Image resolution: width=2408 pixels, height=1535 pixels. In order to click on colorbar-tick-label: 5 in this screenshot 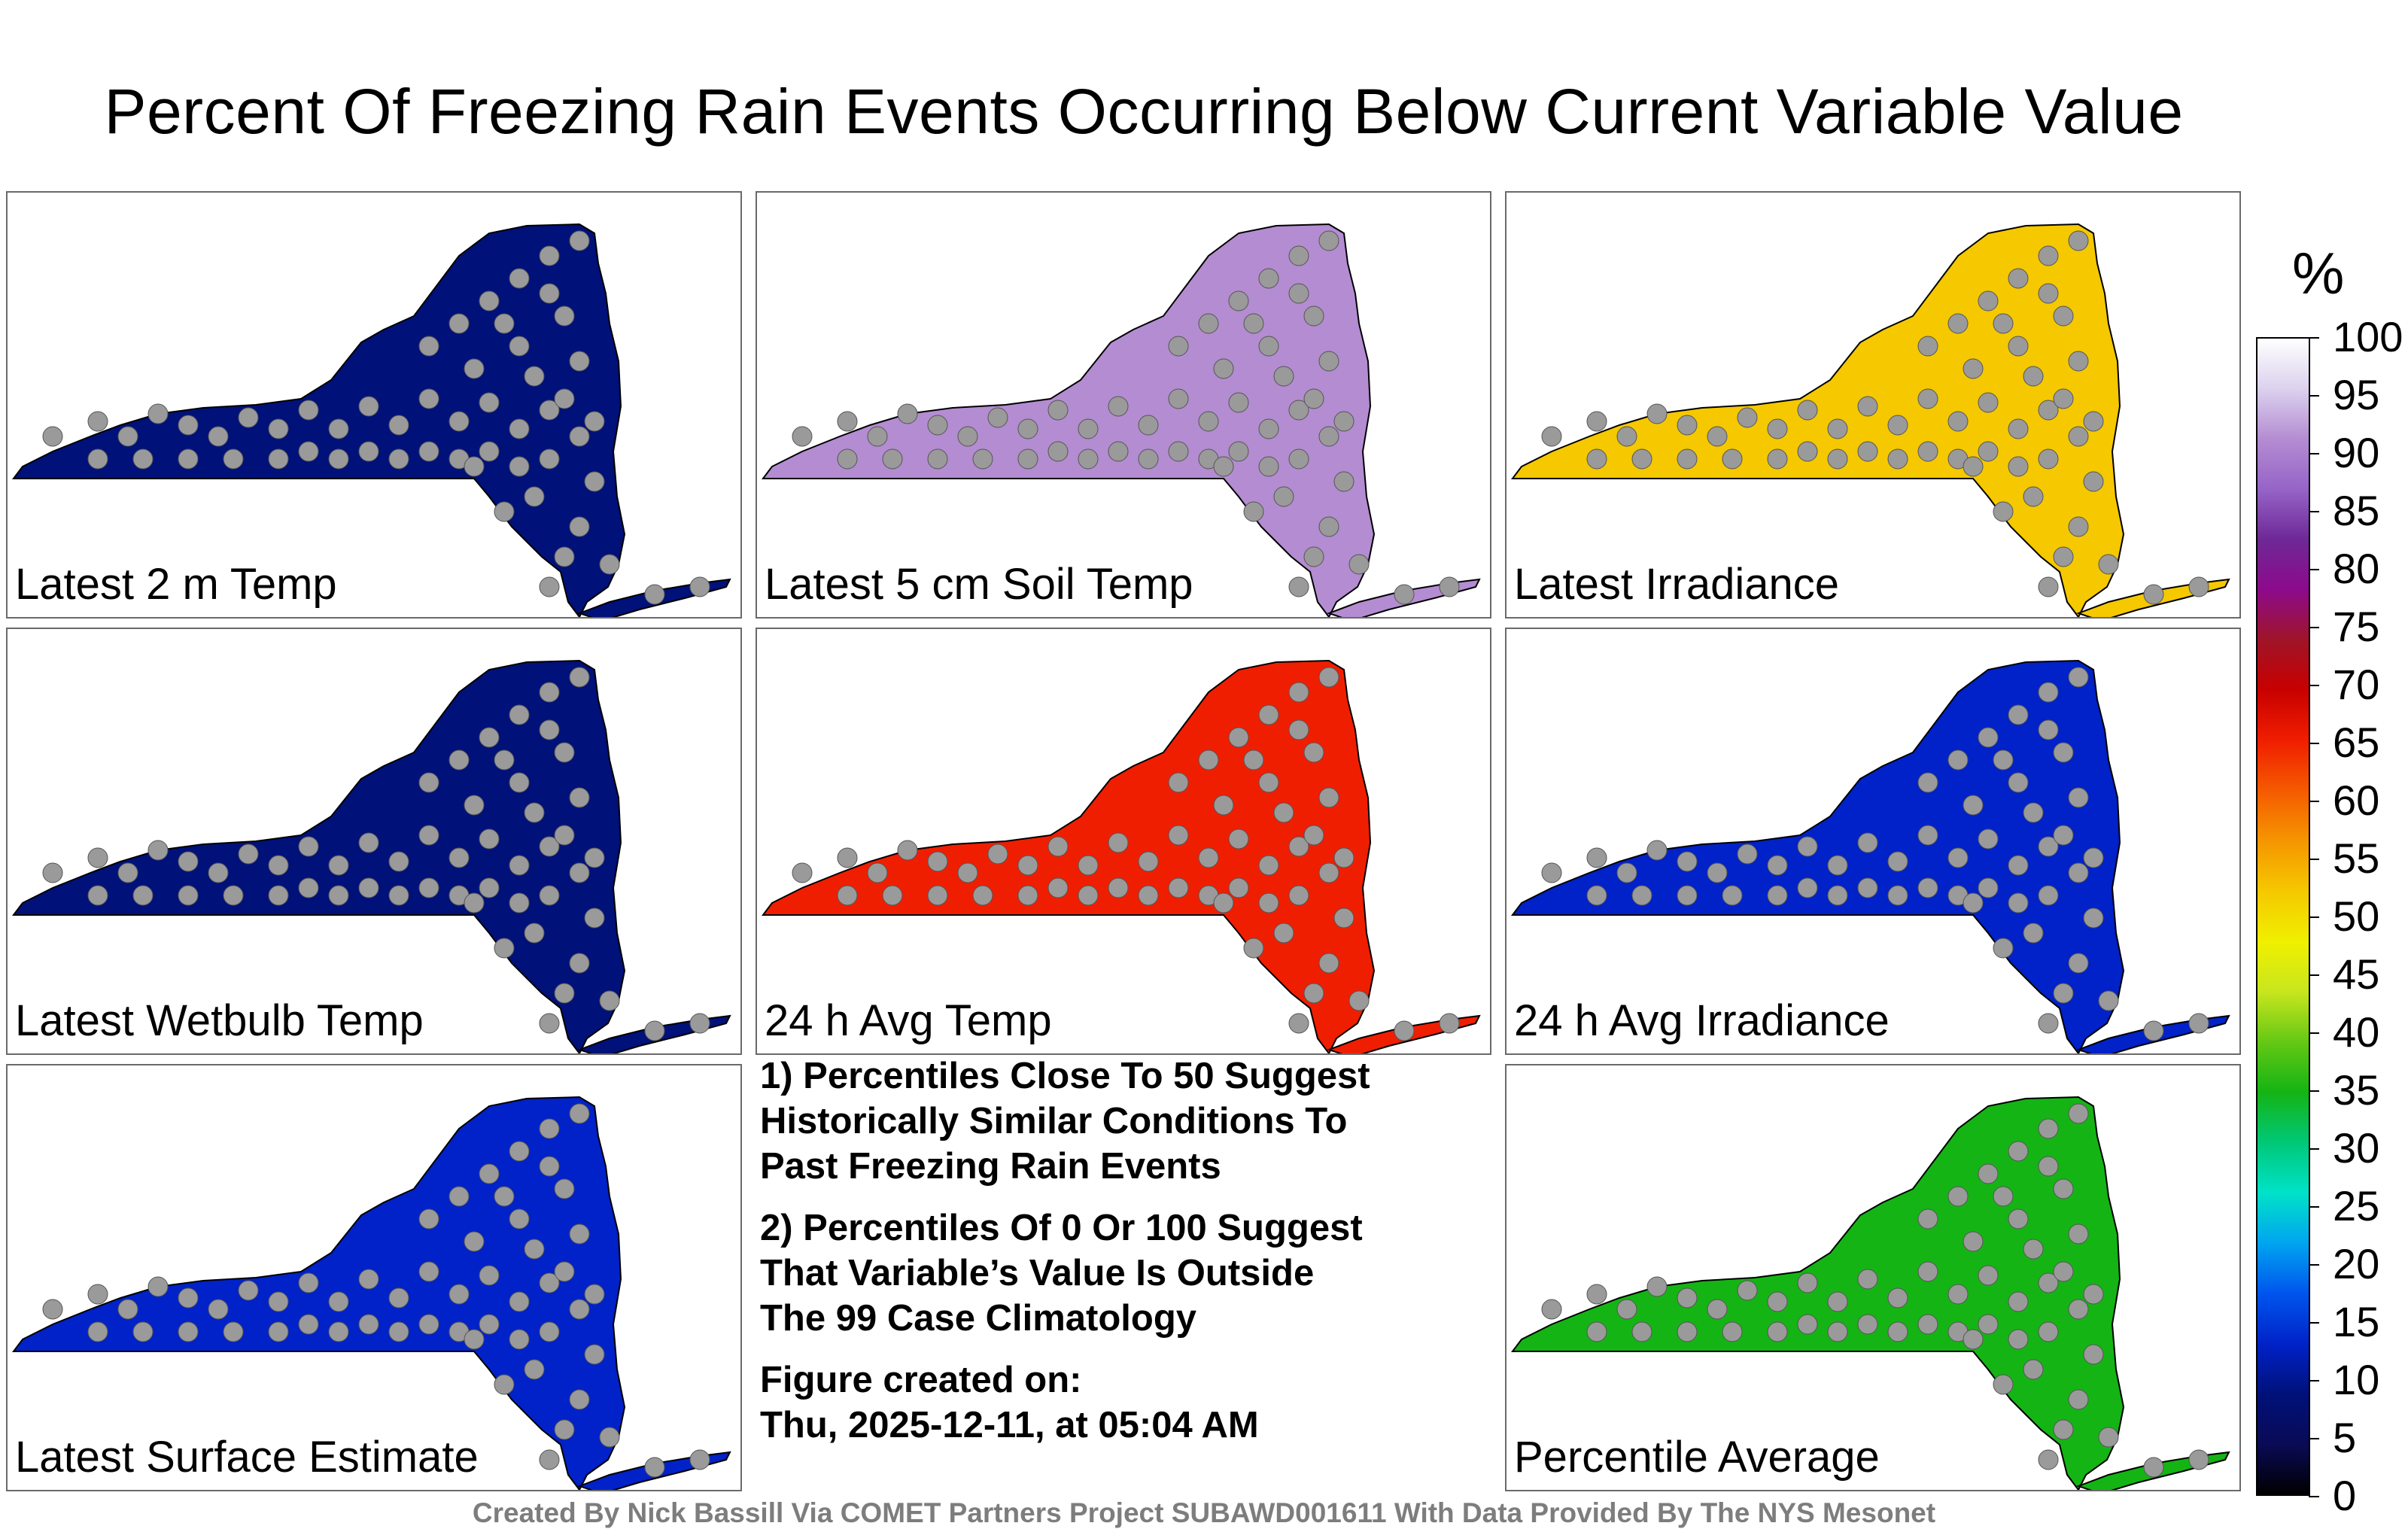, I will do `click(2345, 1437)`.